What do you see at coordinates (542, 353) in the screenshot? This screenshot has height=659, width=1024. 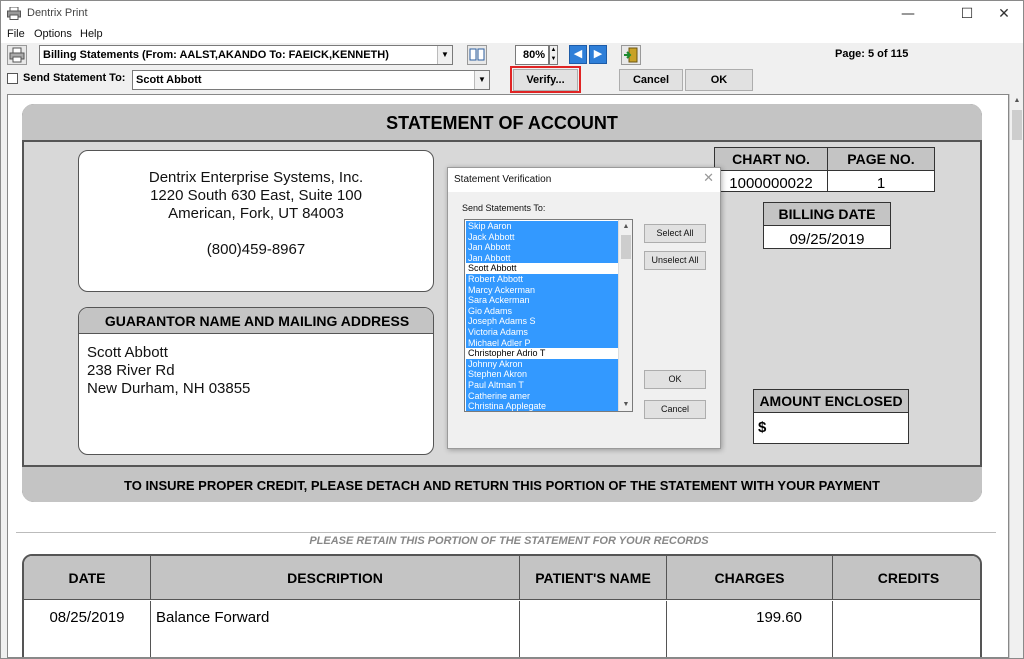 I see `recipient-list-item: Christopher Adrio T` at bounding box center [542, 353].